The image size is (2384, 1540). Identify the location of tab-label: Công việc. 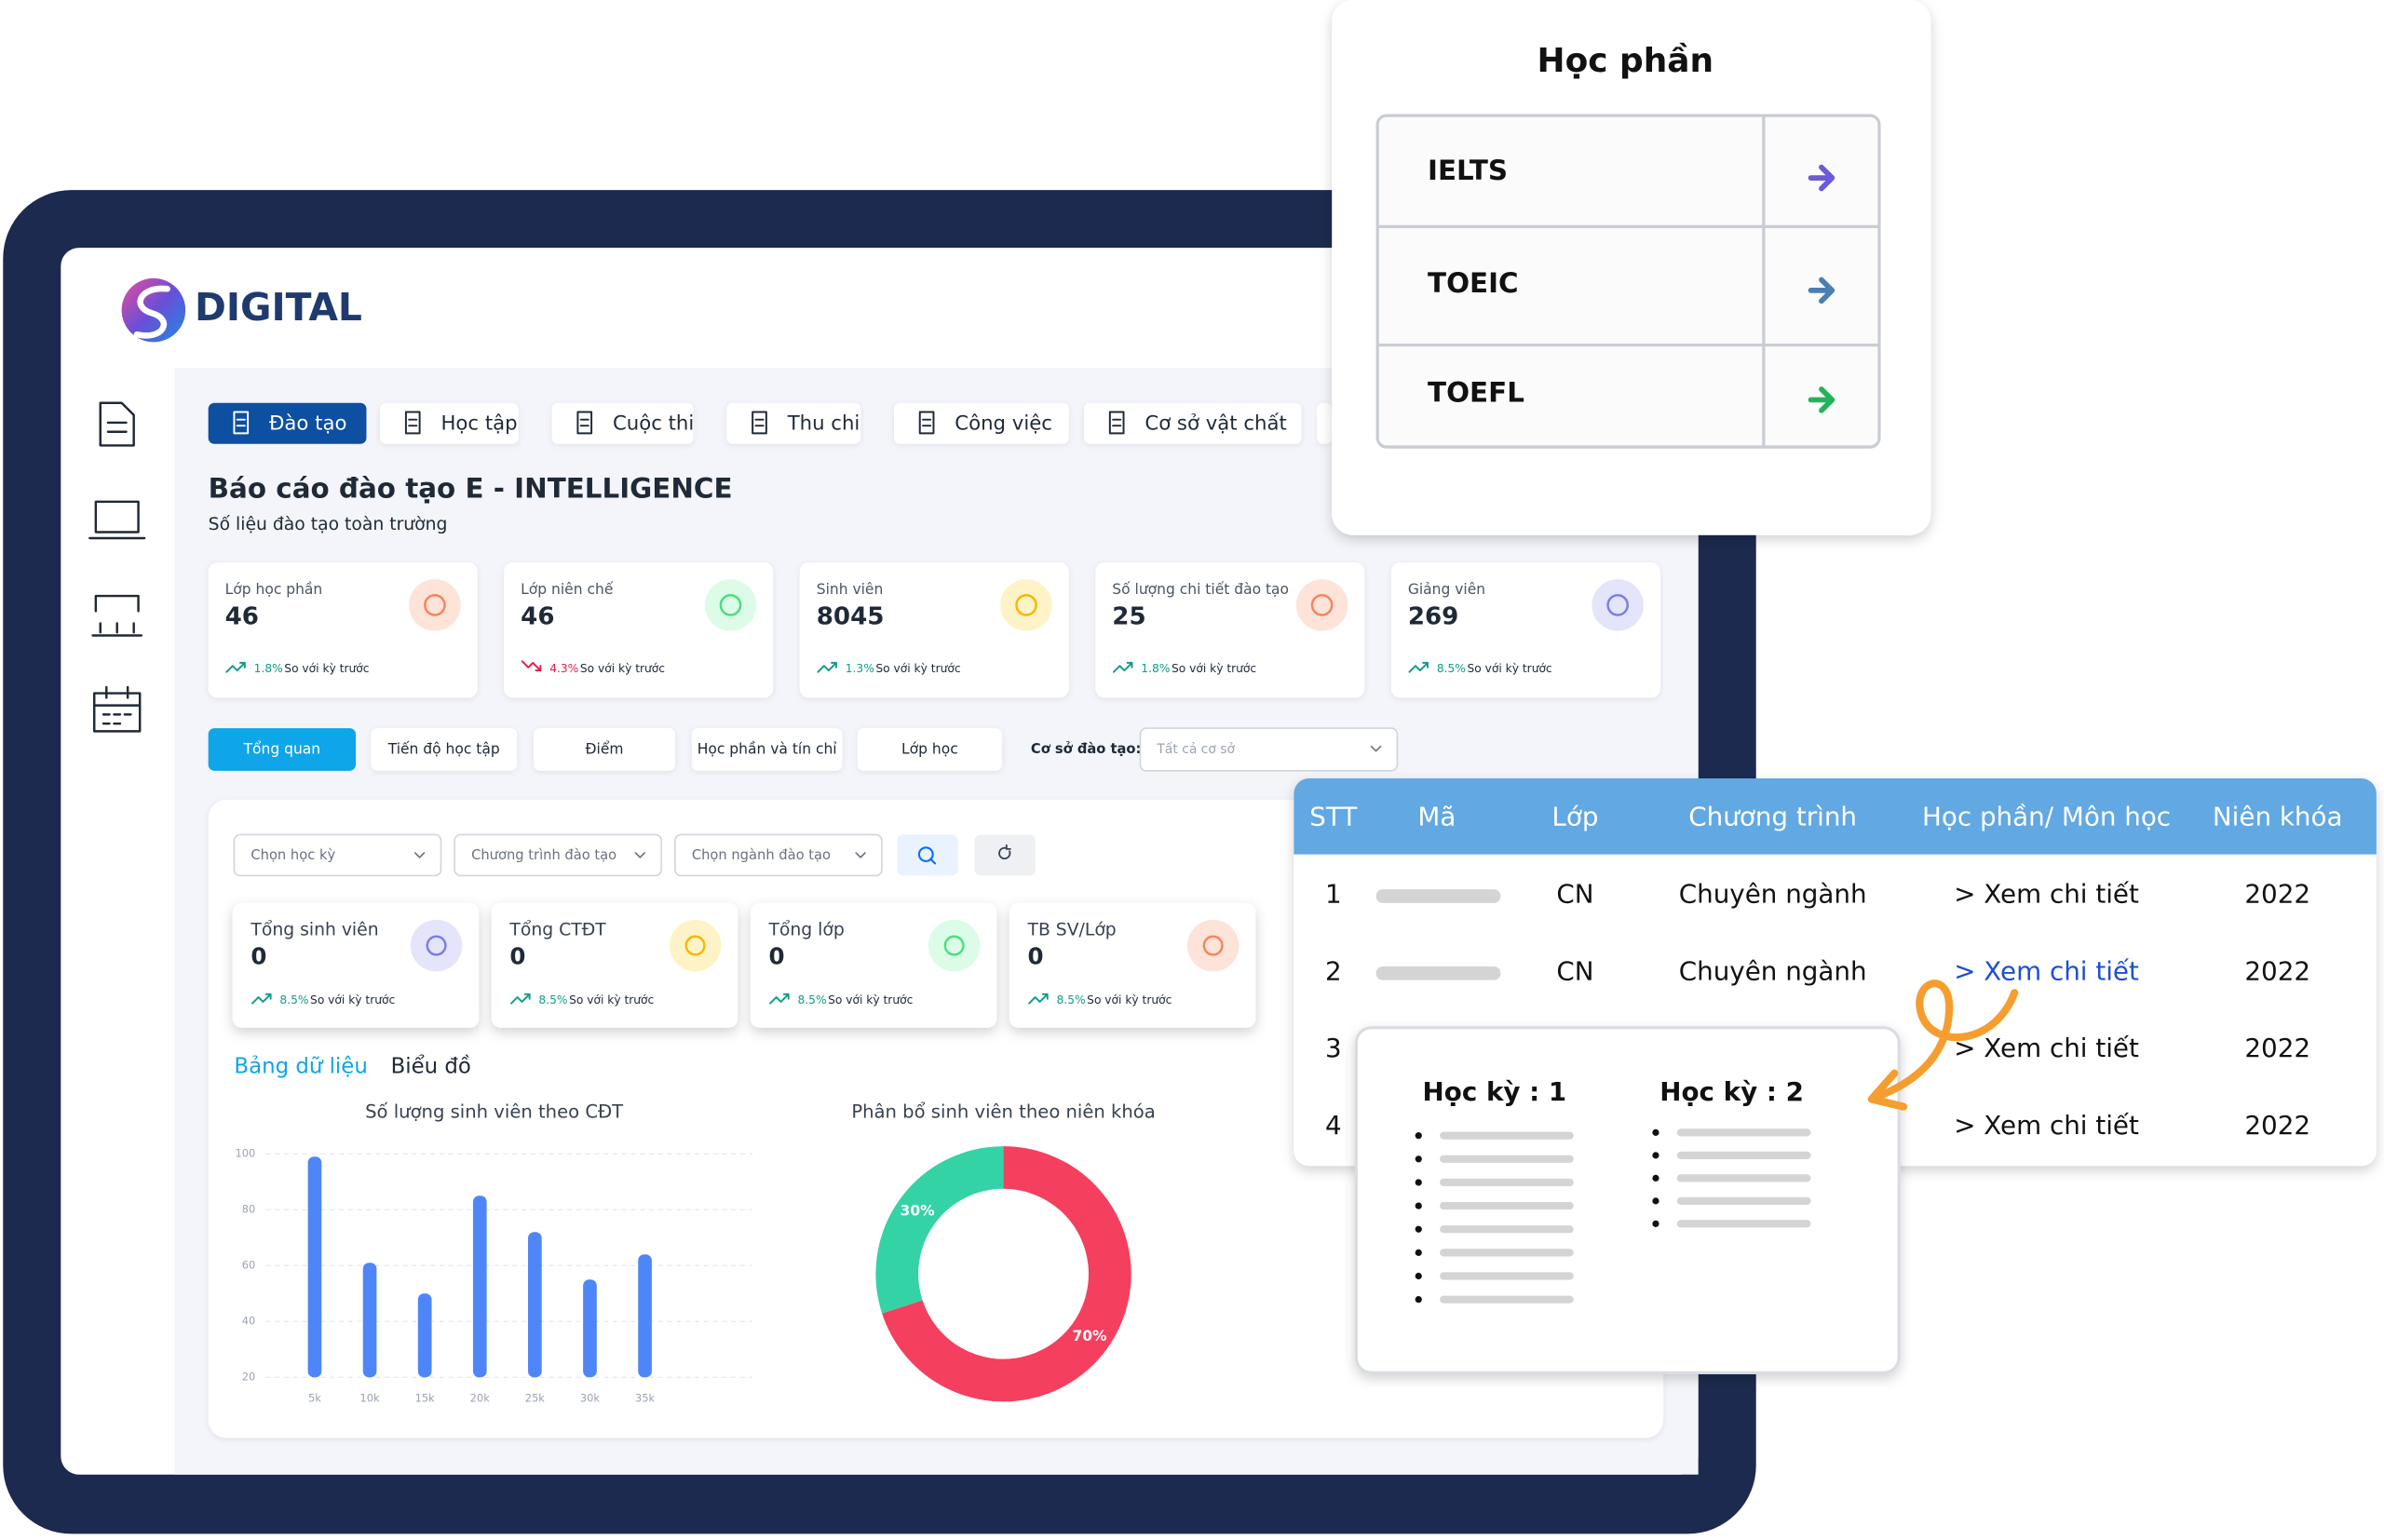
(1003, 424).